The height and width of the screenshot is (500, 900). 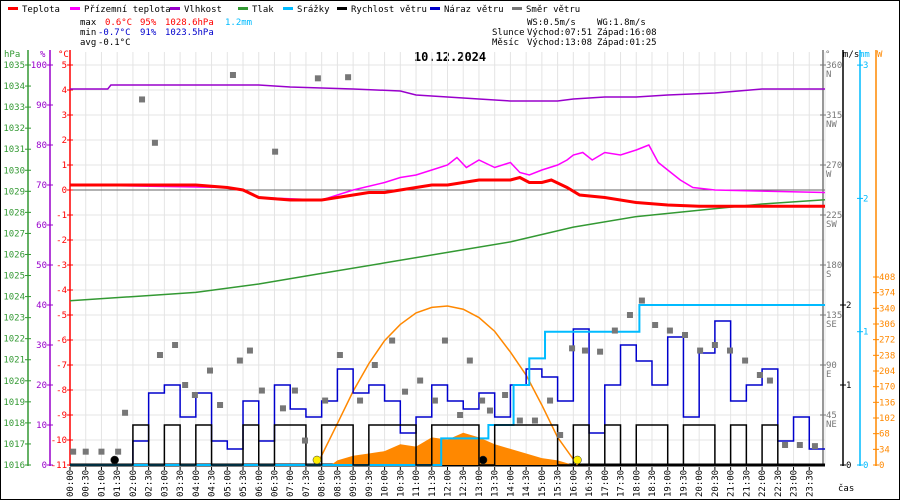 I want to click on degrees-tick-label: 45, so click(x=831, y=416).